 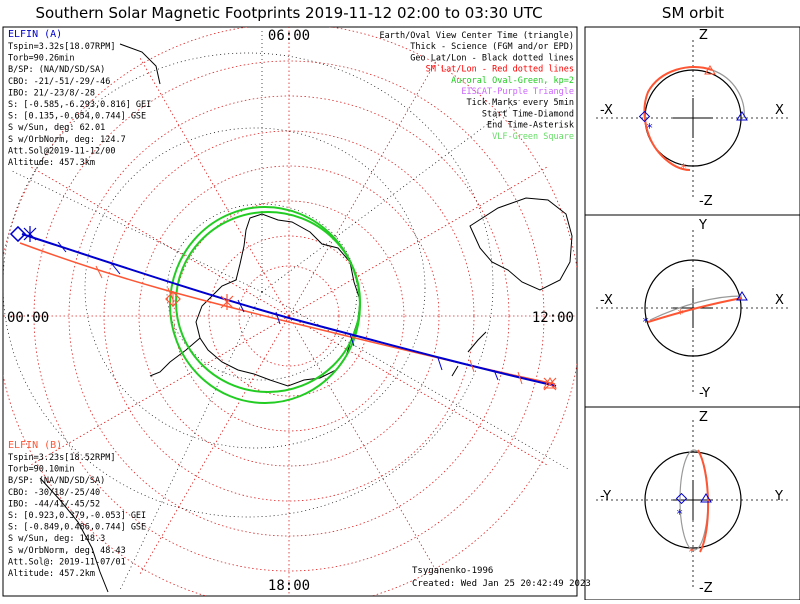 I want to click on elfin-a-title: ELFIN (A), so click(x=35, y=34).